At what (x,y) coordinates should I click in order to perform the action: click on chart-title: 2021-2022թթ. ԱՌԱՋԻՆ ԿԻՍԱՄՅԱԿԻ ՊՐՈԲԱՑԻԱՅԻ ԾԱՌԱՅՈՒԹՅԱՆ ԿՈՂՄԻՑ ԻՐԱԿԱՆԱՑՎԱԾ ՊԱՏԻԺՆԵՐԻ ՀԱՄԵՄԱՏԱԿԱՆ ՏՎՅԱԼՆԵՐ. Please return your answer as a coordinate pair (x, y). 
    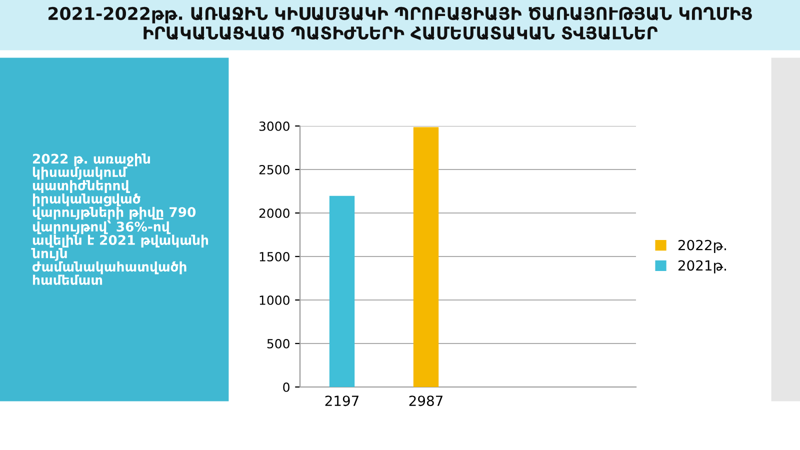
    Looking at the image, I should click on (400, 23).